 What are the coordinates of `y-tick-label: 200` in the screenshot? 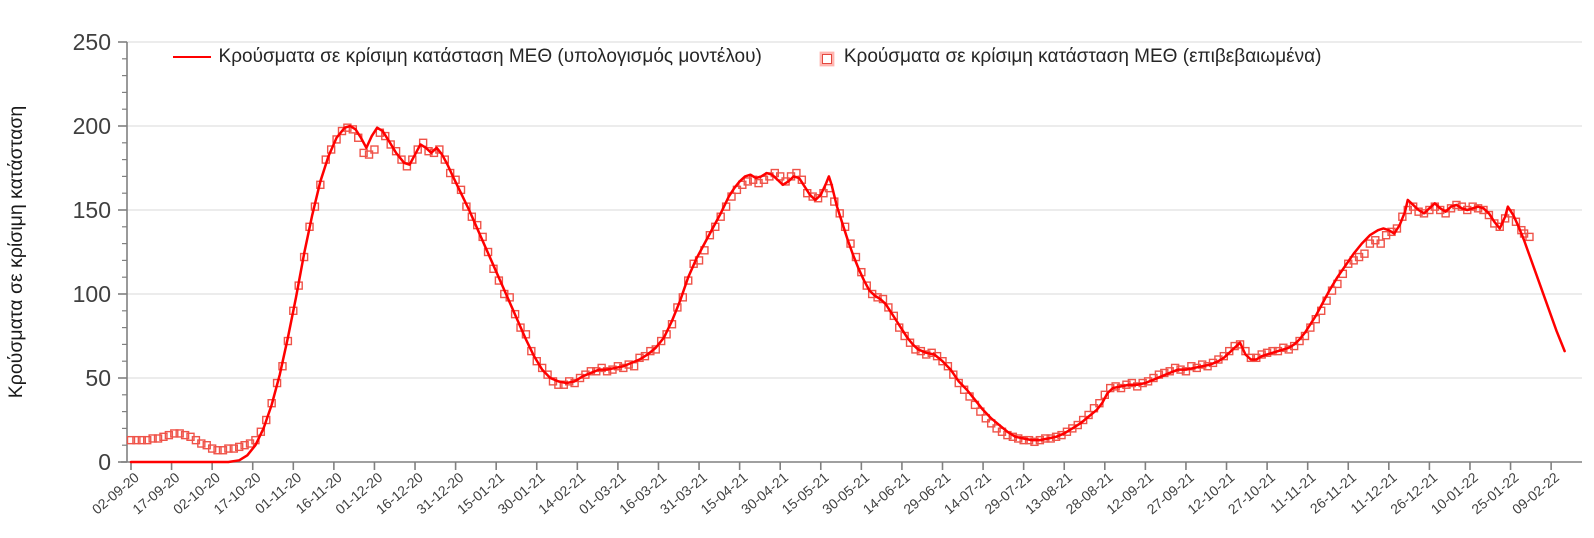 It's located at (92, 126).